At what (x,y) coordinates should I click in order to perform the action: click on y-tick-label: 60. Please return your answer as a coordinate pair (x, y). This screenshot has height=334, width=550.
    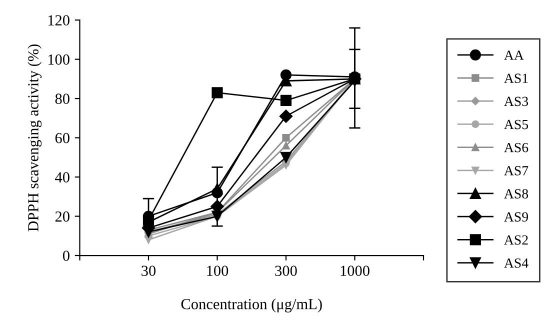
    Looking at the image, I should click on (62, 138).